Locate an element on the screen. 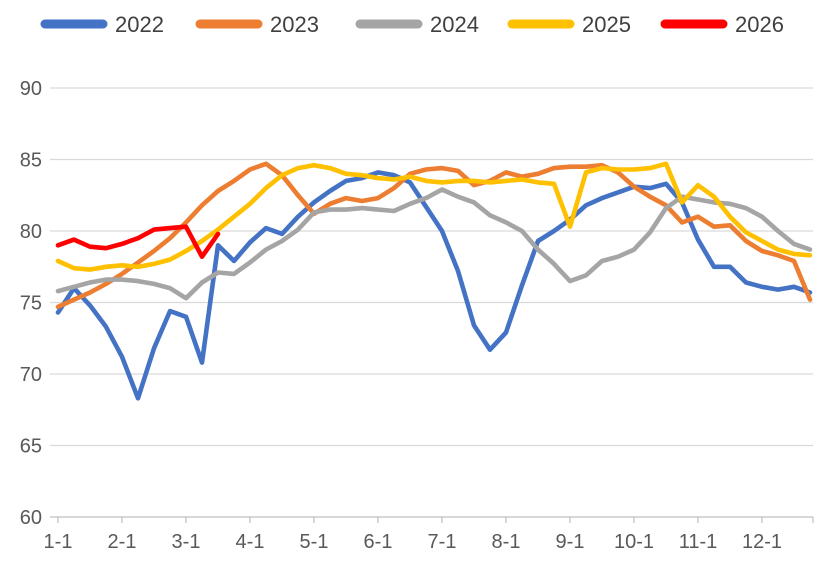 The height and width of the screenshot is (566, 817). x-axis-tick-label: 4-1 is located at coordinates (250, 542).